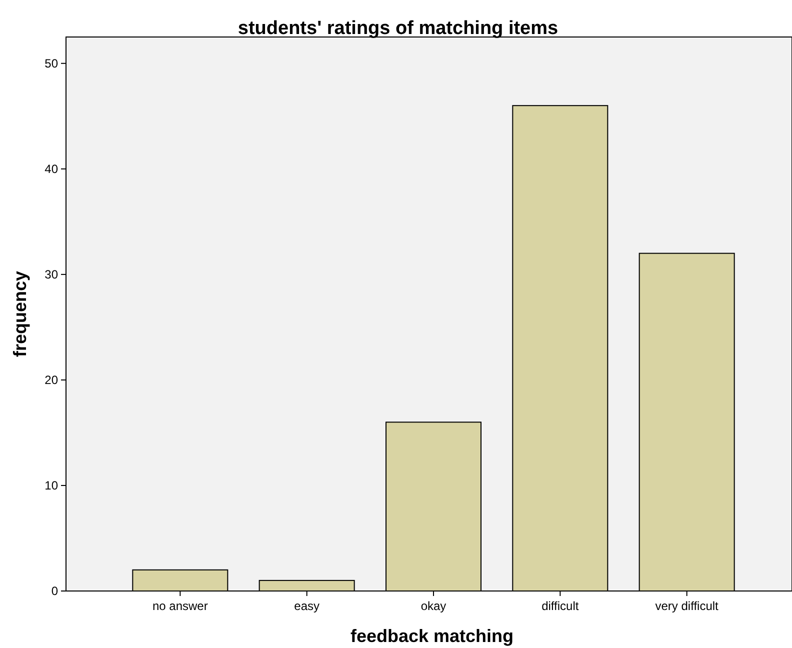  I want to click on y-tick-label: 20, so click(51, 380).